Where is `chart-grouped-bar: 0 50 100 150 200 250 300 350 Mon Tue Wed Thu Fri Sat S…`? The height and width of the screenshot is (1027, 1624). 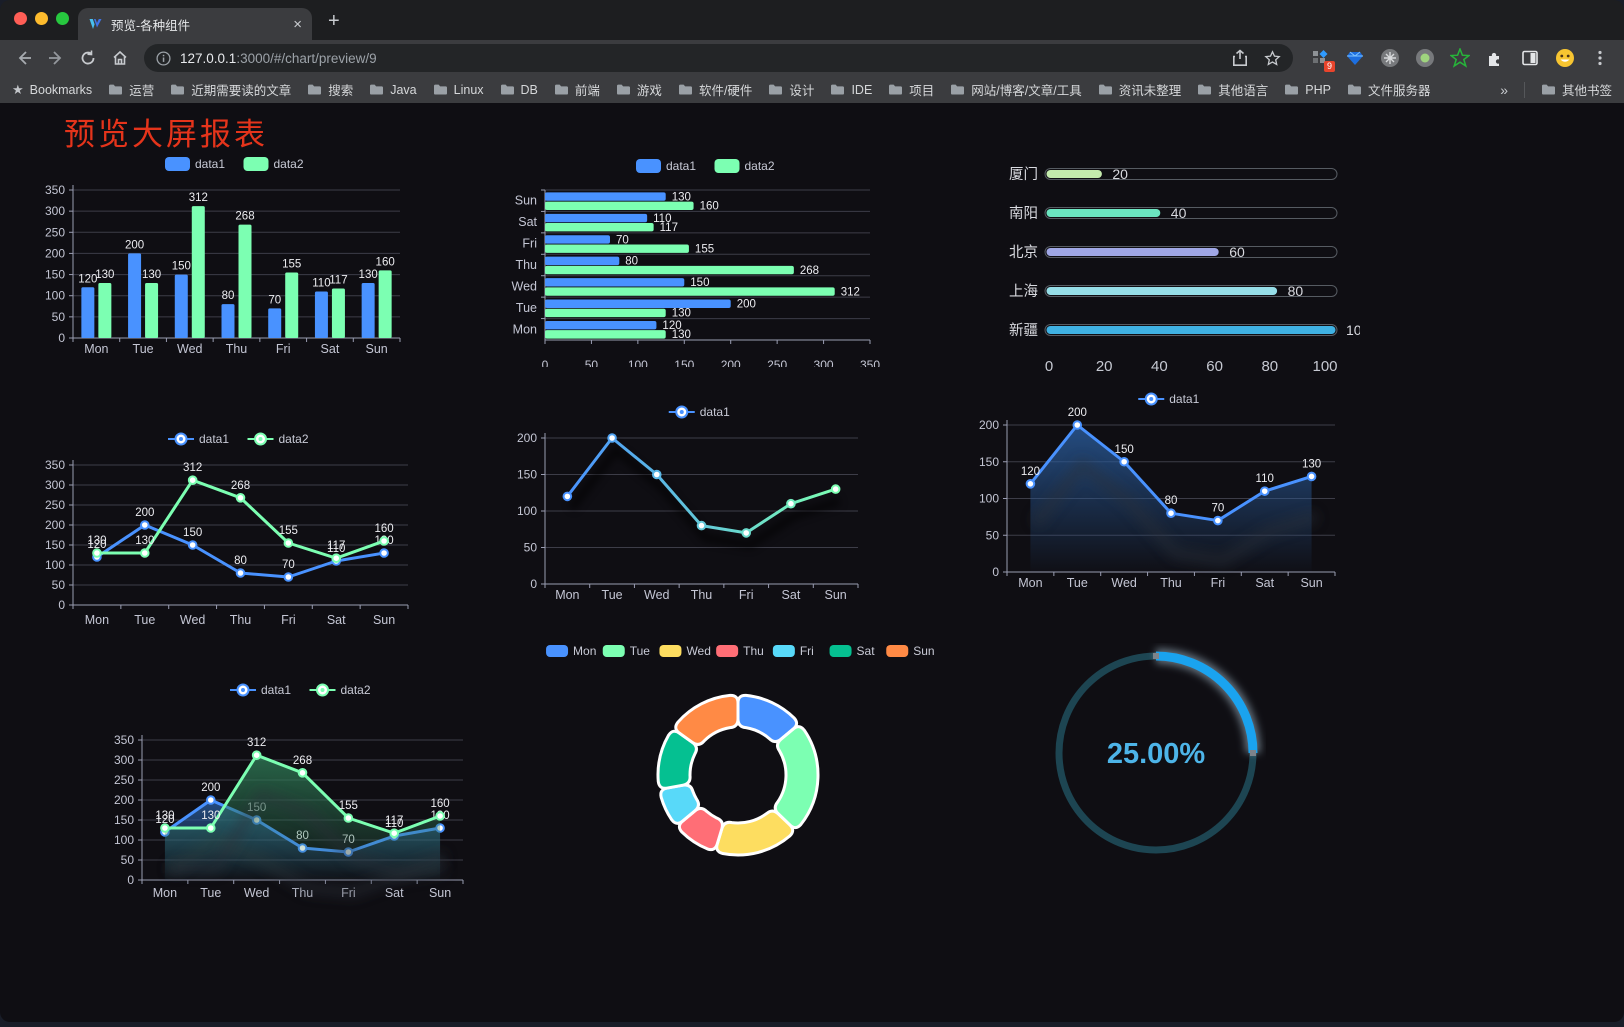
chart-grouped-bar: 0 50 100 150 200 250 300 350 Mon Tue Wed Thu Fri Sat S… is located at coordinates (250, 257).